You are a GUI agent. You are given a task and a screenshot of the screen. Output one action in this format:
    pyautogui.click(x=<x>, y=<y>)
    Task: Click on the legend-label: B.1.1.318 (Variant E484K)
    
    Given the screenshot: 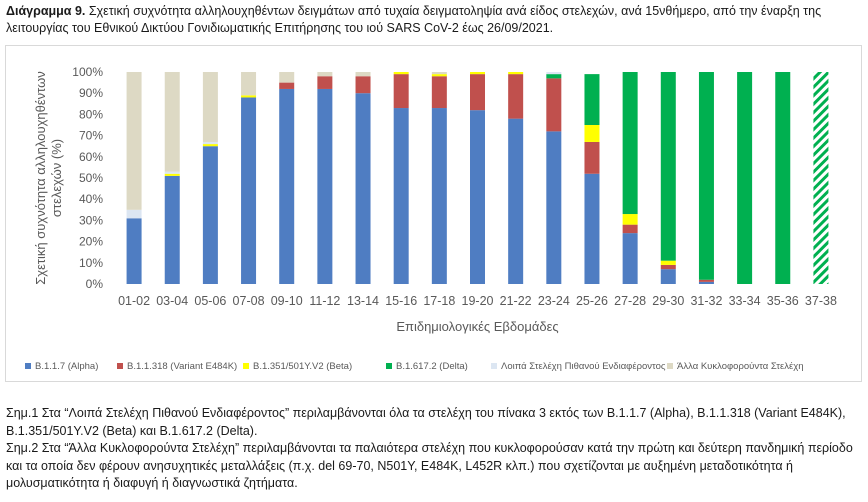 What is the action you would take?
    pyautogui.click(x=182, y=366)
    